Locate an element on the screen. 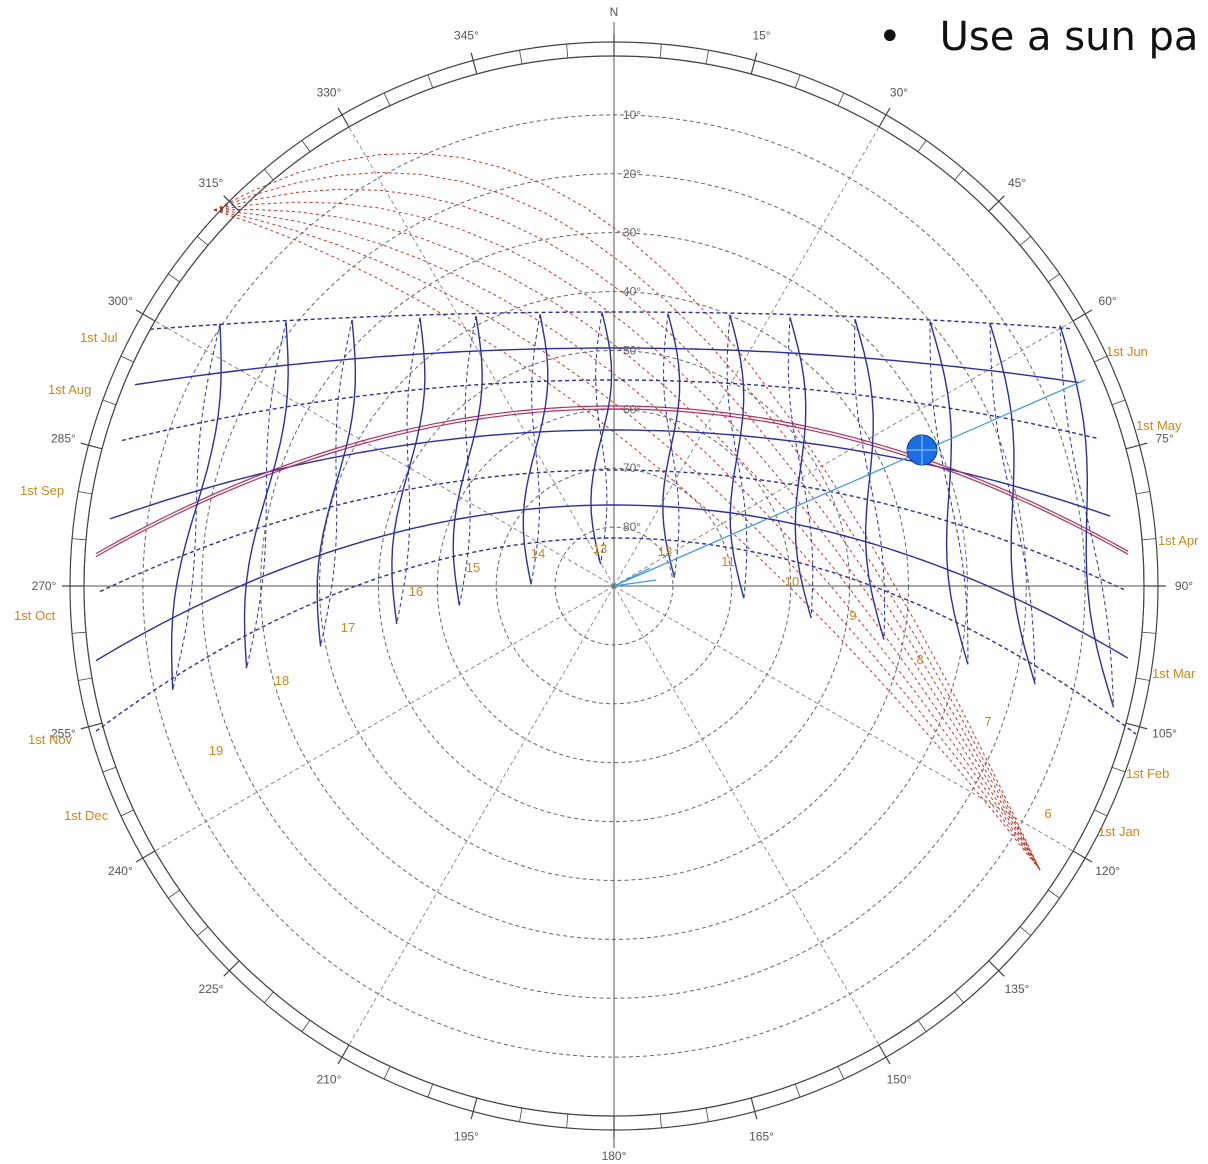  month-label: 1st Oct is located at coordinates (35, 615).